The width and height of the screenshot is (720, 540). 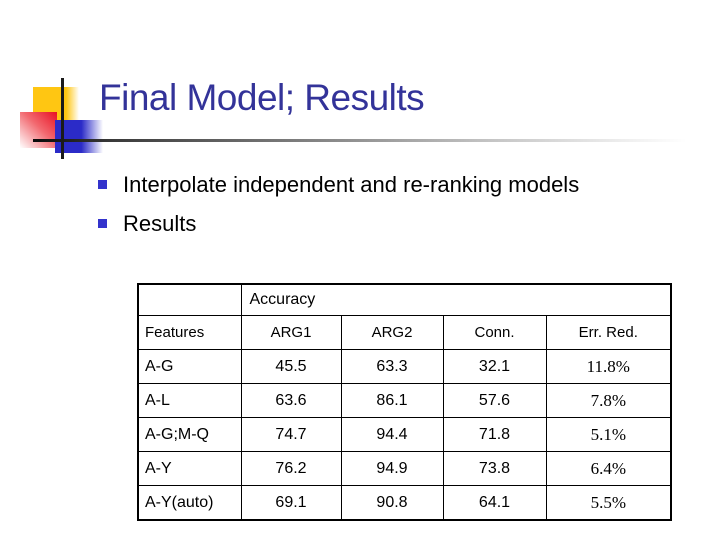 I want to click on value-cell: 7.8%, so click(x=608, y=400).